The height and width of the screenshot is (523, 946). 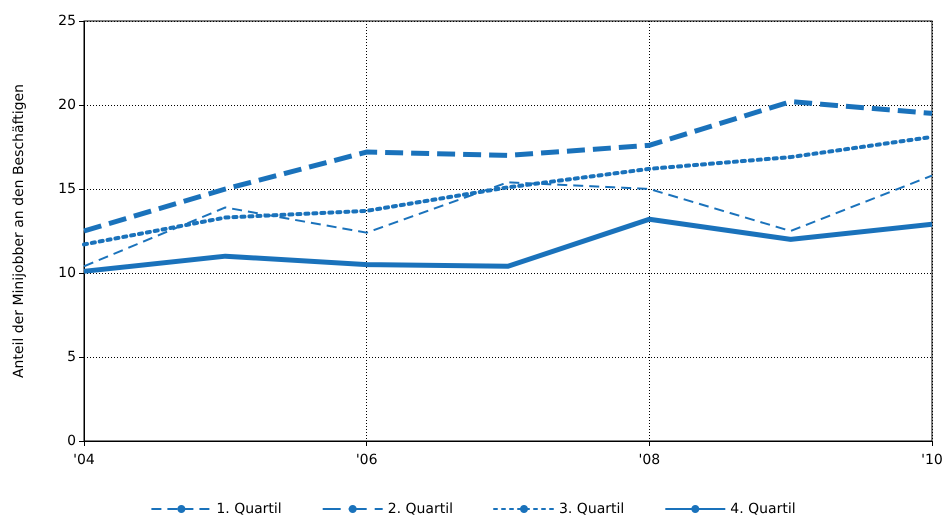 What do you see at coordinates (67, 189) in the screenshot?
I see `y-tick-label: 15` at bounding box center [67, 189].